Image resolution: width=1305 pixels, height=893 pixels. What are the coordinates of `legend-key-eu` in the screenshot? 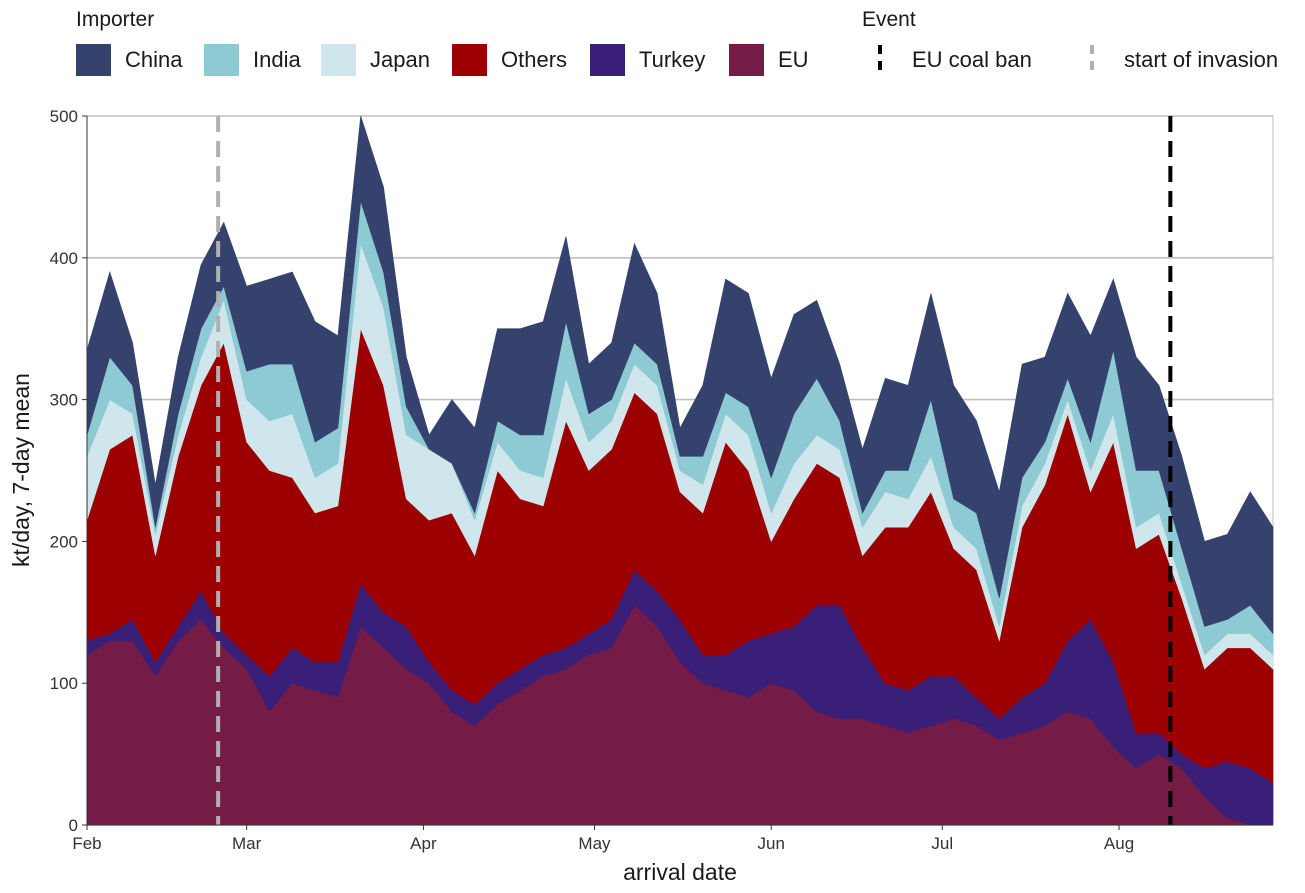 It's located at (746, 60).